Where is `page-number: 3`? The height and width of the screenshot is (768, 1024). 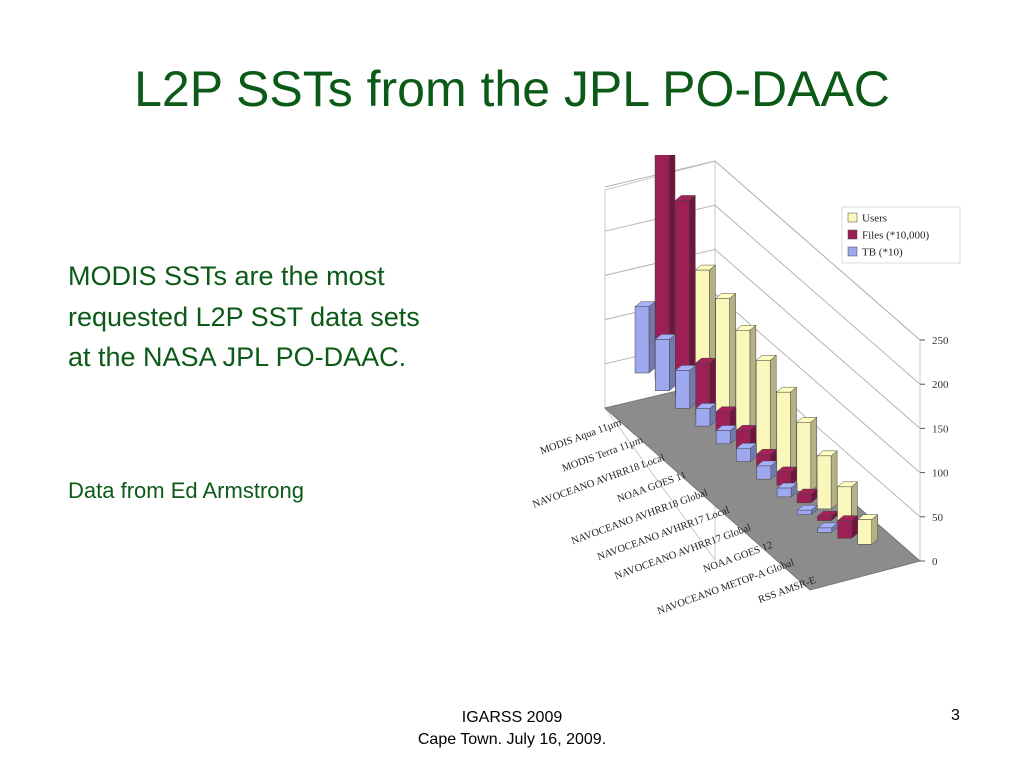
page-number: 3 is located at coordinates (955, 715).